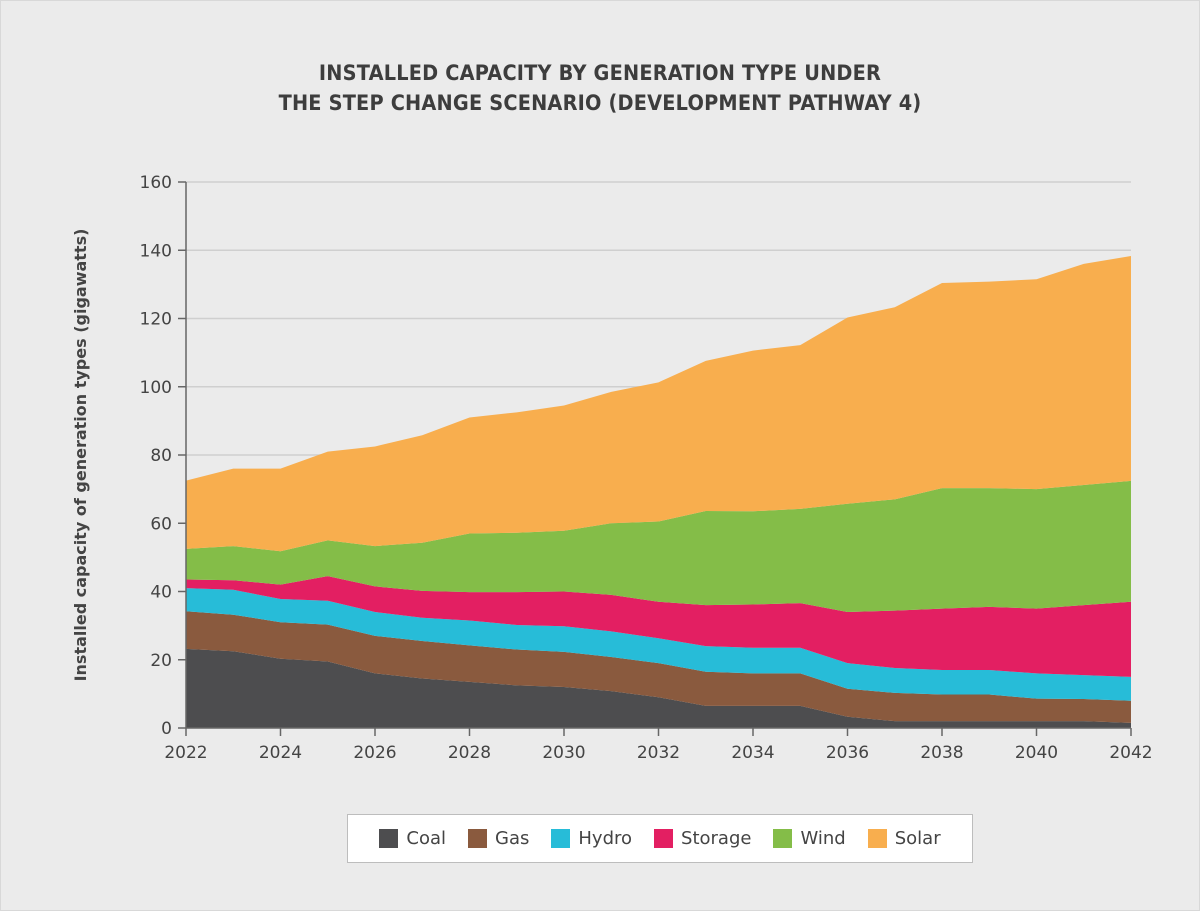 The width and height of the screenshot is (1200, 911). What do you see at coordinates (823, 838) in the screenshot?
I see `legend-label: Wind` at bounding box center [823, 838].